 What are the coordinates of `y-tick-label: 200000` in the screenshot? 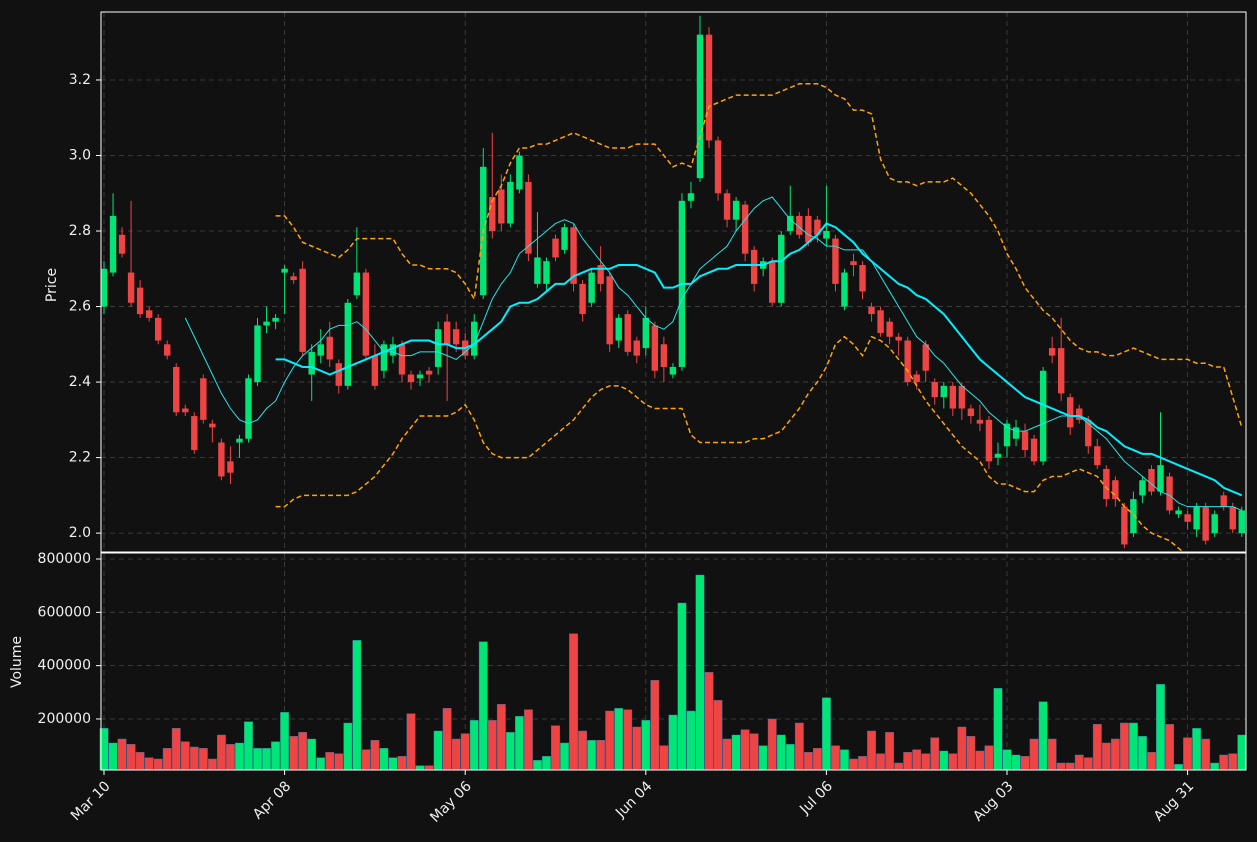 It's located at (64, 719).